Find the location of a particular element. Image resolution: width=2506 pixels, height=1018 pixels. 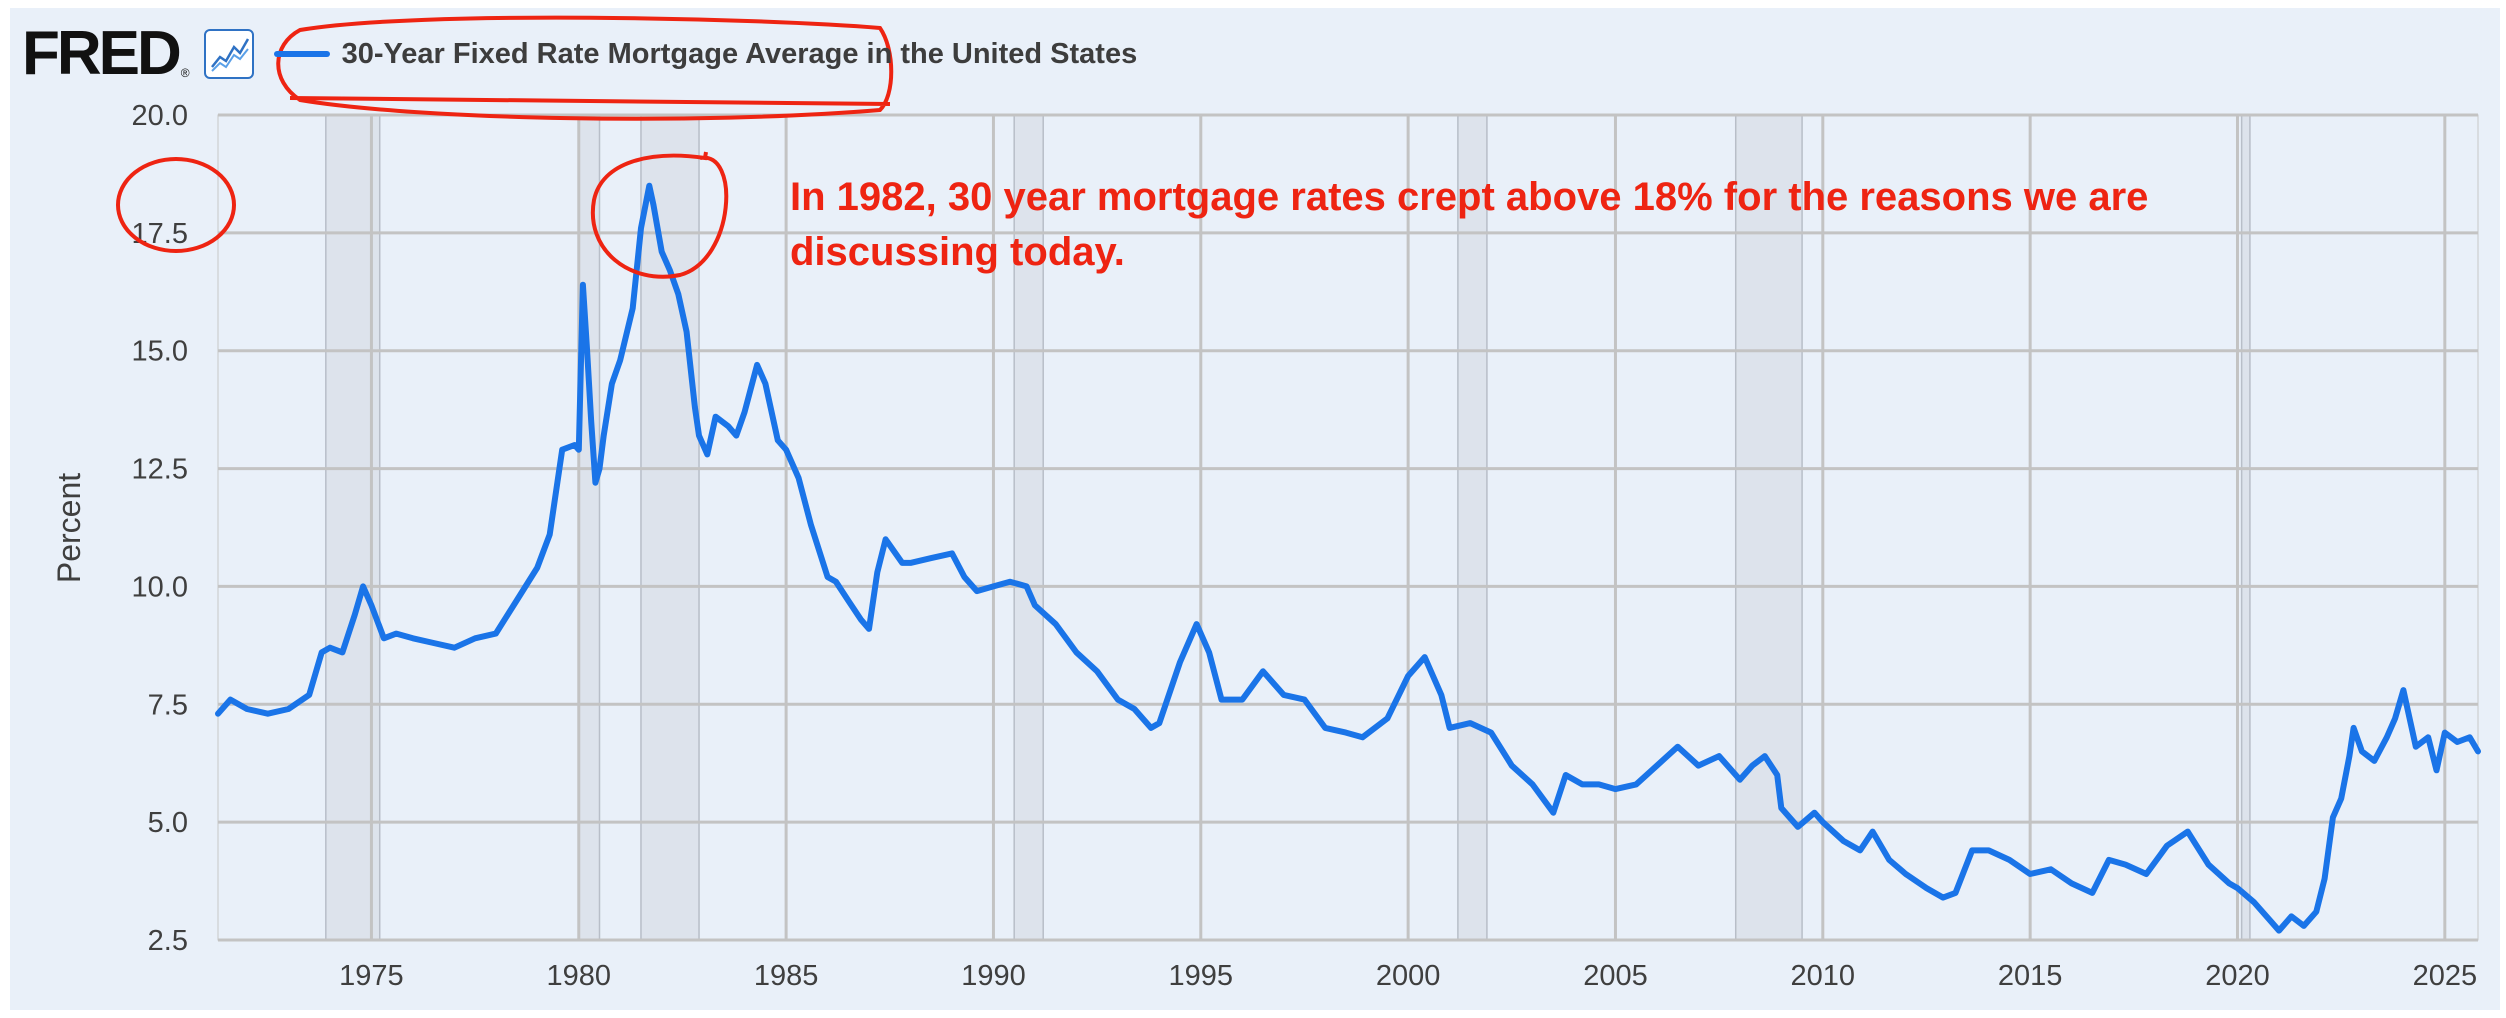

y-tick-label-7: 20.0 is located at coordinates (160, 116).